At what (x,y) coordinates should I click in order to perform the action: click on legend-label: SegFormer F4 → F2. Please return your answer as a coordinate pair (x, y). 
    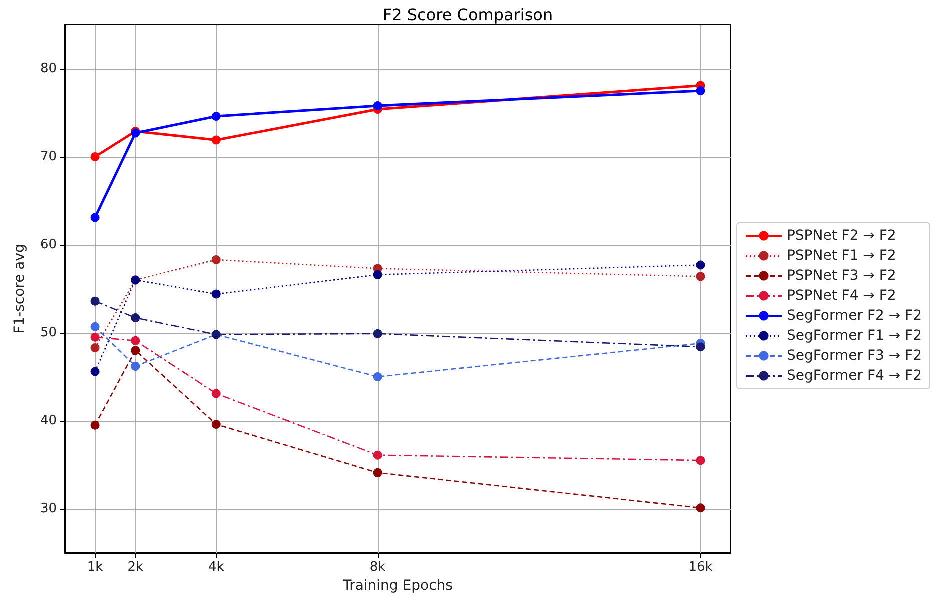
    Looking at the image, I should click on (854, 376).